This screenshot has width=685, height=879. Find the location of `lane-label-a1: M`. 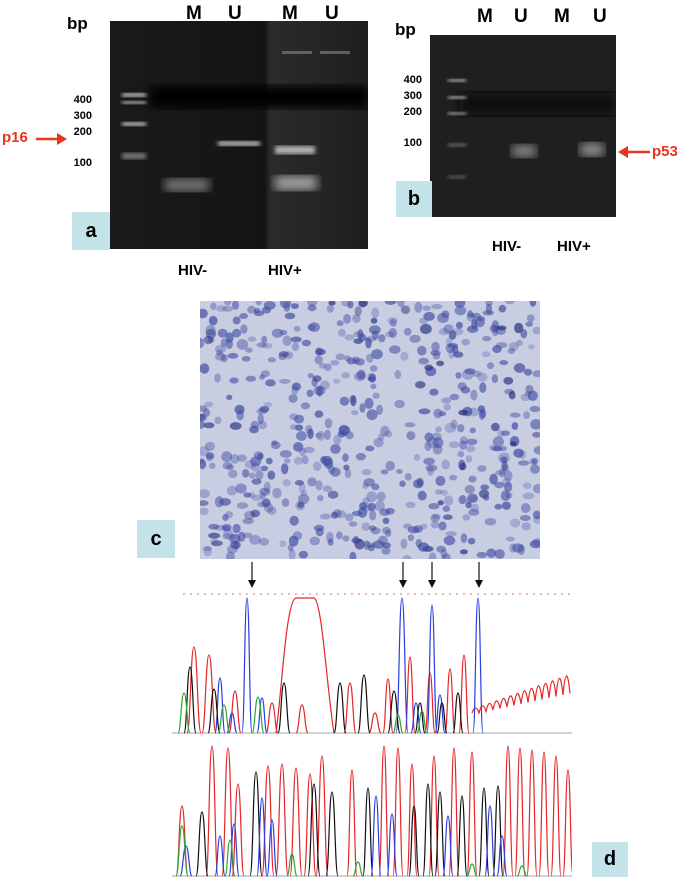

lane-label-a1: M is located at coordinates (194, 13).